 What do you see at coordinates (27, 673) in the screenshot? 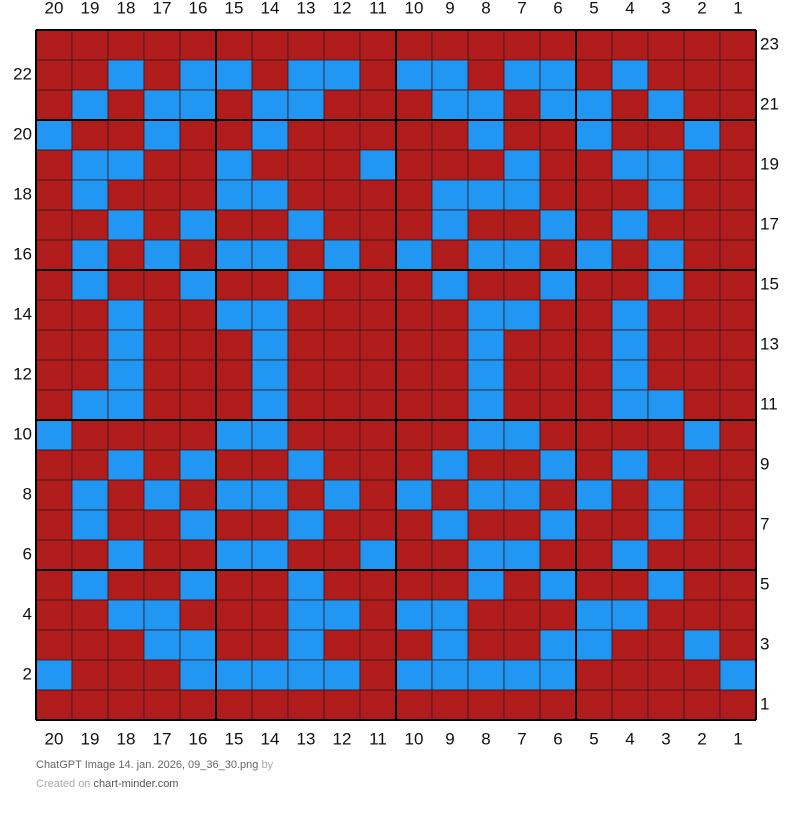
I see `row-label: 2` at bounding box center [27, 673].